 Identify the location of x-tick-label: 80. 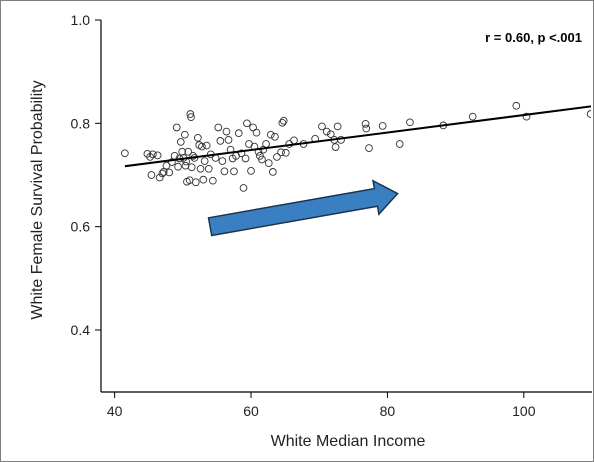
(388, 411).